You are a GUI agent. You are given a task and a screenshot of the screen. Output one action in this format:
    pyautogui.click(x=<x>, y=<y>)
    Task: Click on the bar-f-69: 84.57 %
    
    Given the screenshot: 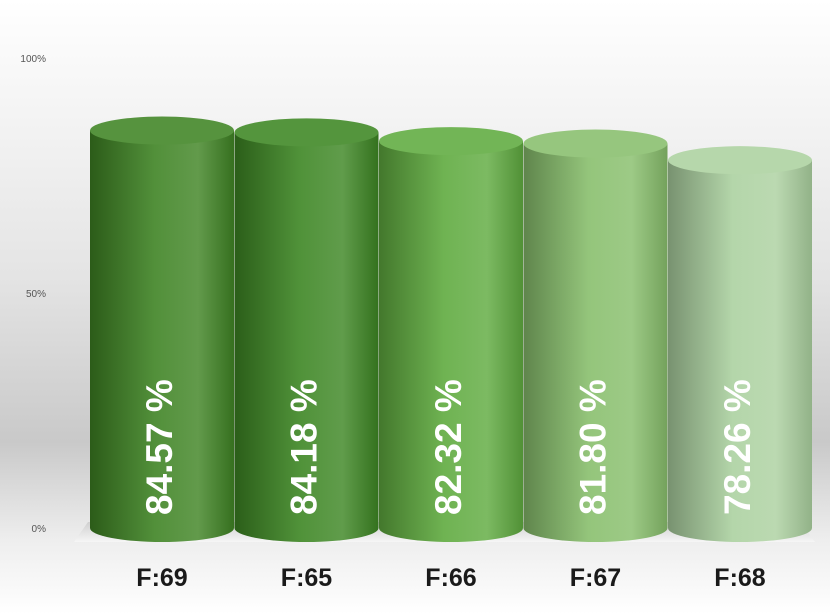 What is the action you would take?
    pyautogui.click(x=162, y=329)
    